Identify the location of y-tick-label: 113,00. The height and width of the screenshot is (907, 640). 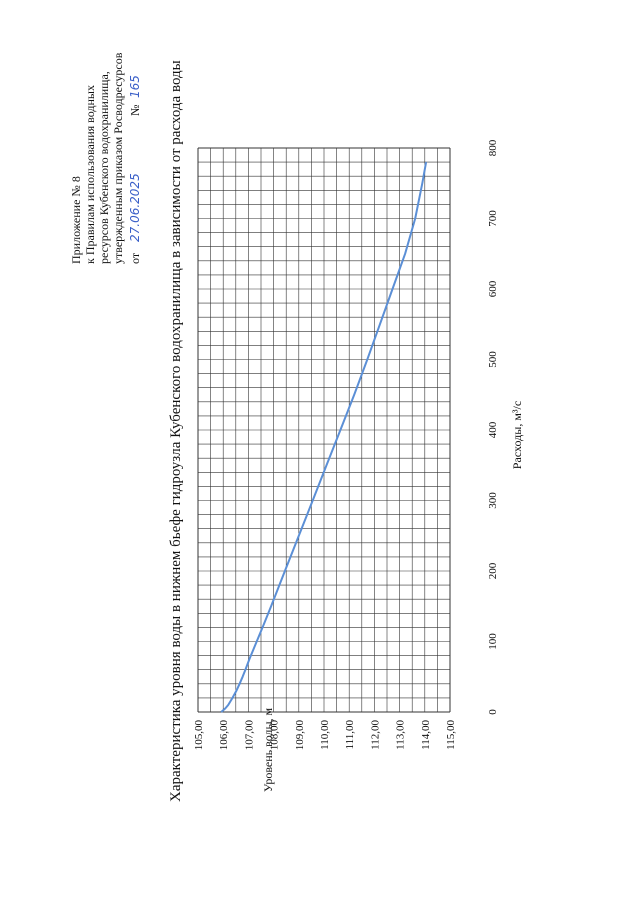
(401, 735).